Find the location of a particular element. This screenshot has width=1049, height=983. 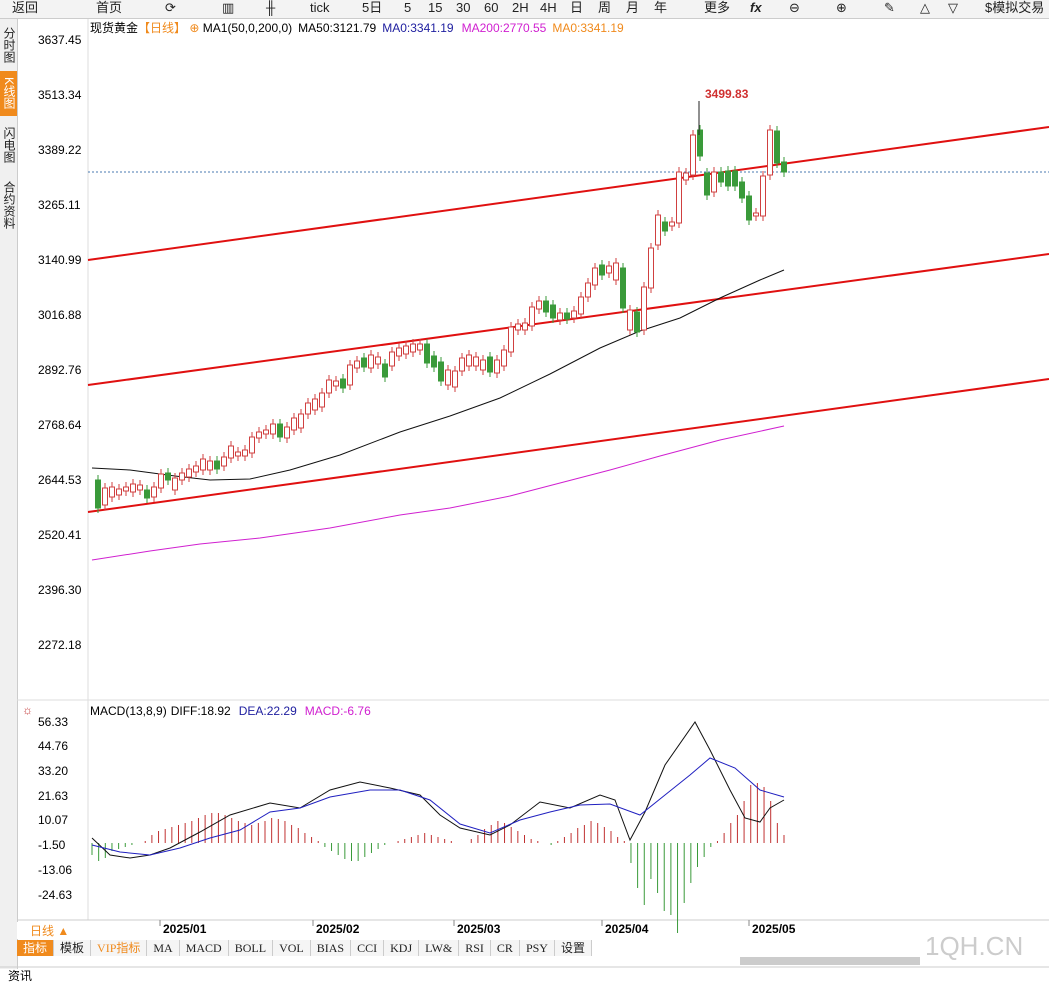

macd-dea: DEA:22.29 is located at coordinates (268, 711).